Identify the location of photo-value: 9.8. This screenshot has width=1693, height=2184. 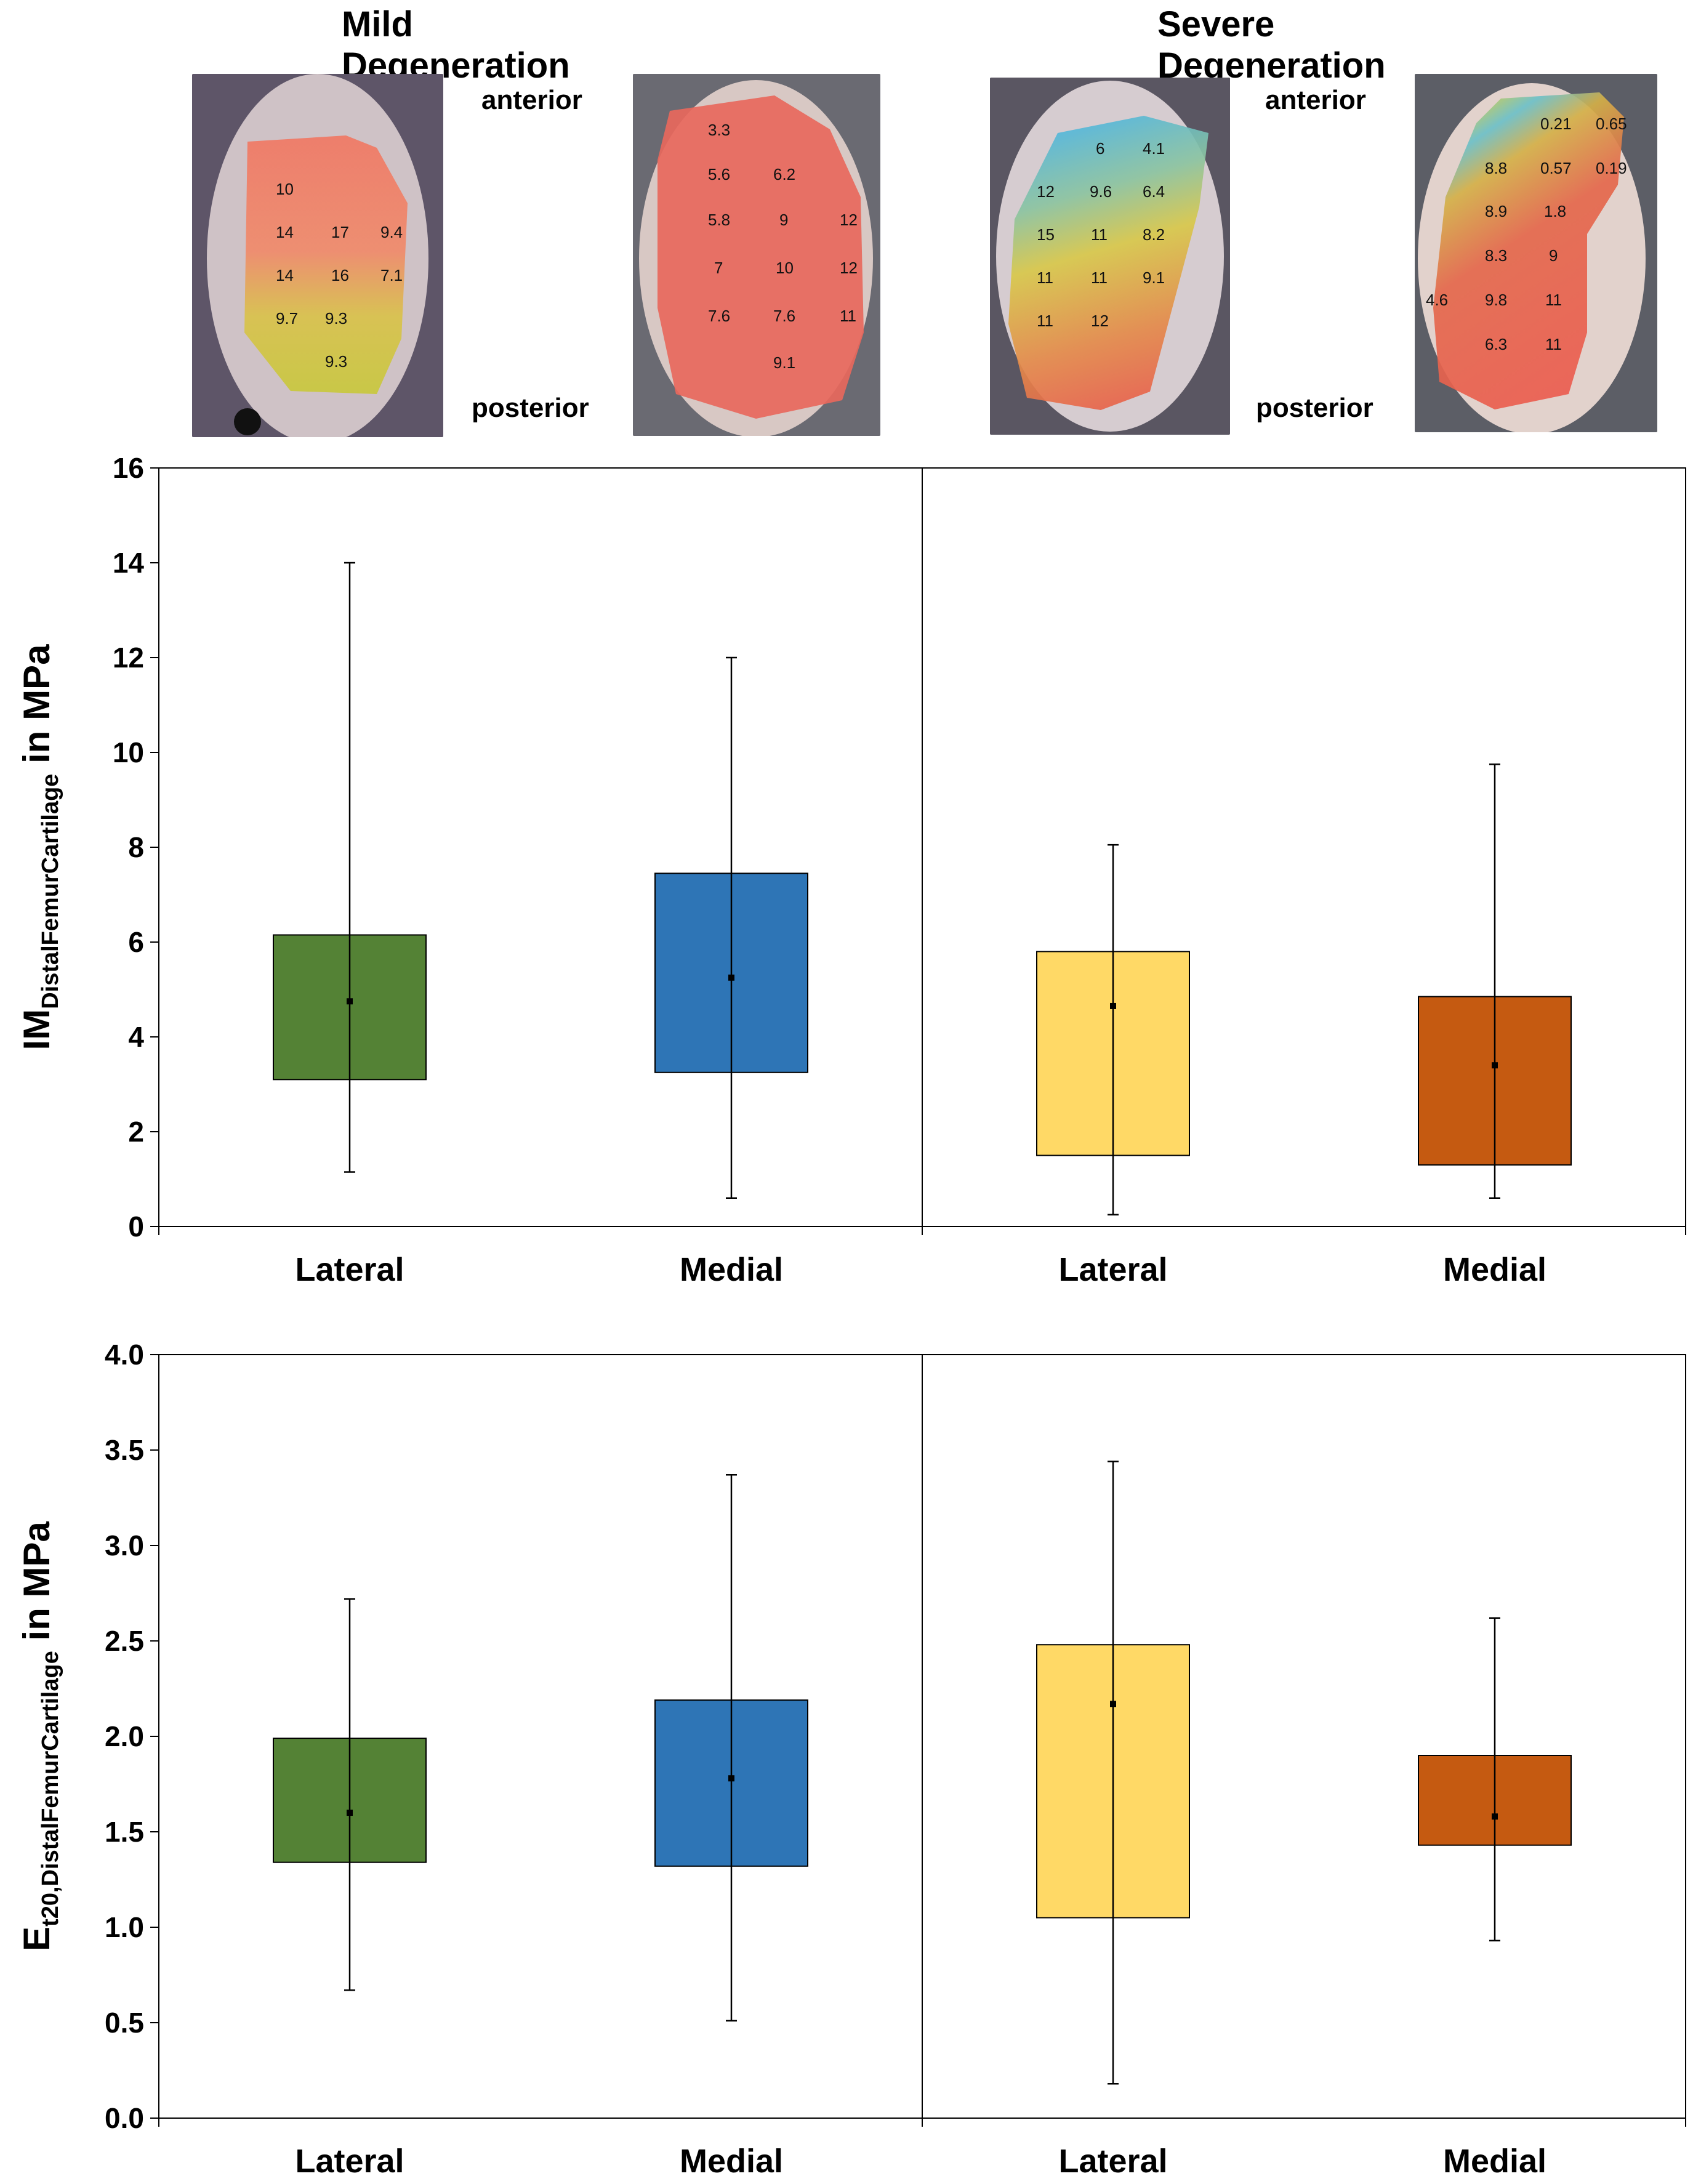
(1496, 300).